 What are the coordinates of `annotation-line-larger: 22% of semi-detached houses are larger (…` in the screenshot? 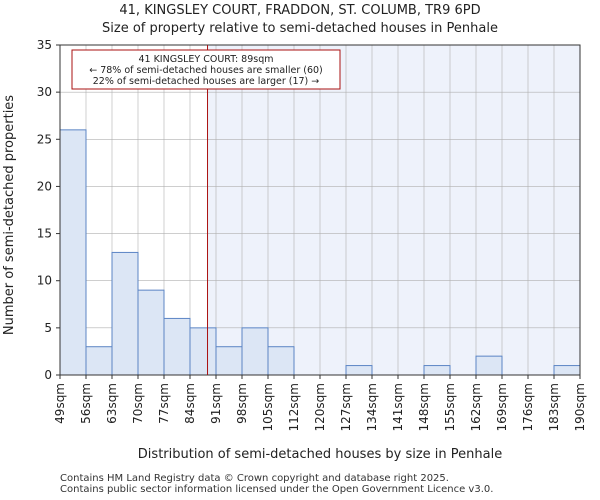 It's located at (206, 81).